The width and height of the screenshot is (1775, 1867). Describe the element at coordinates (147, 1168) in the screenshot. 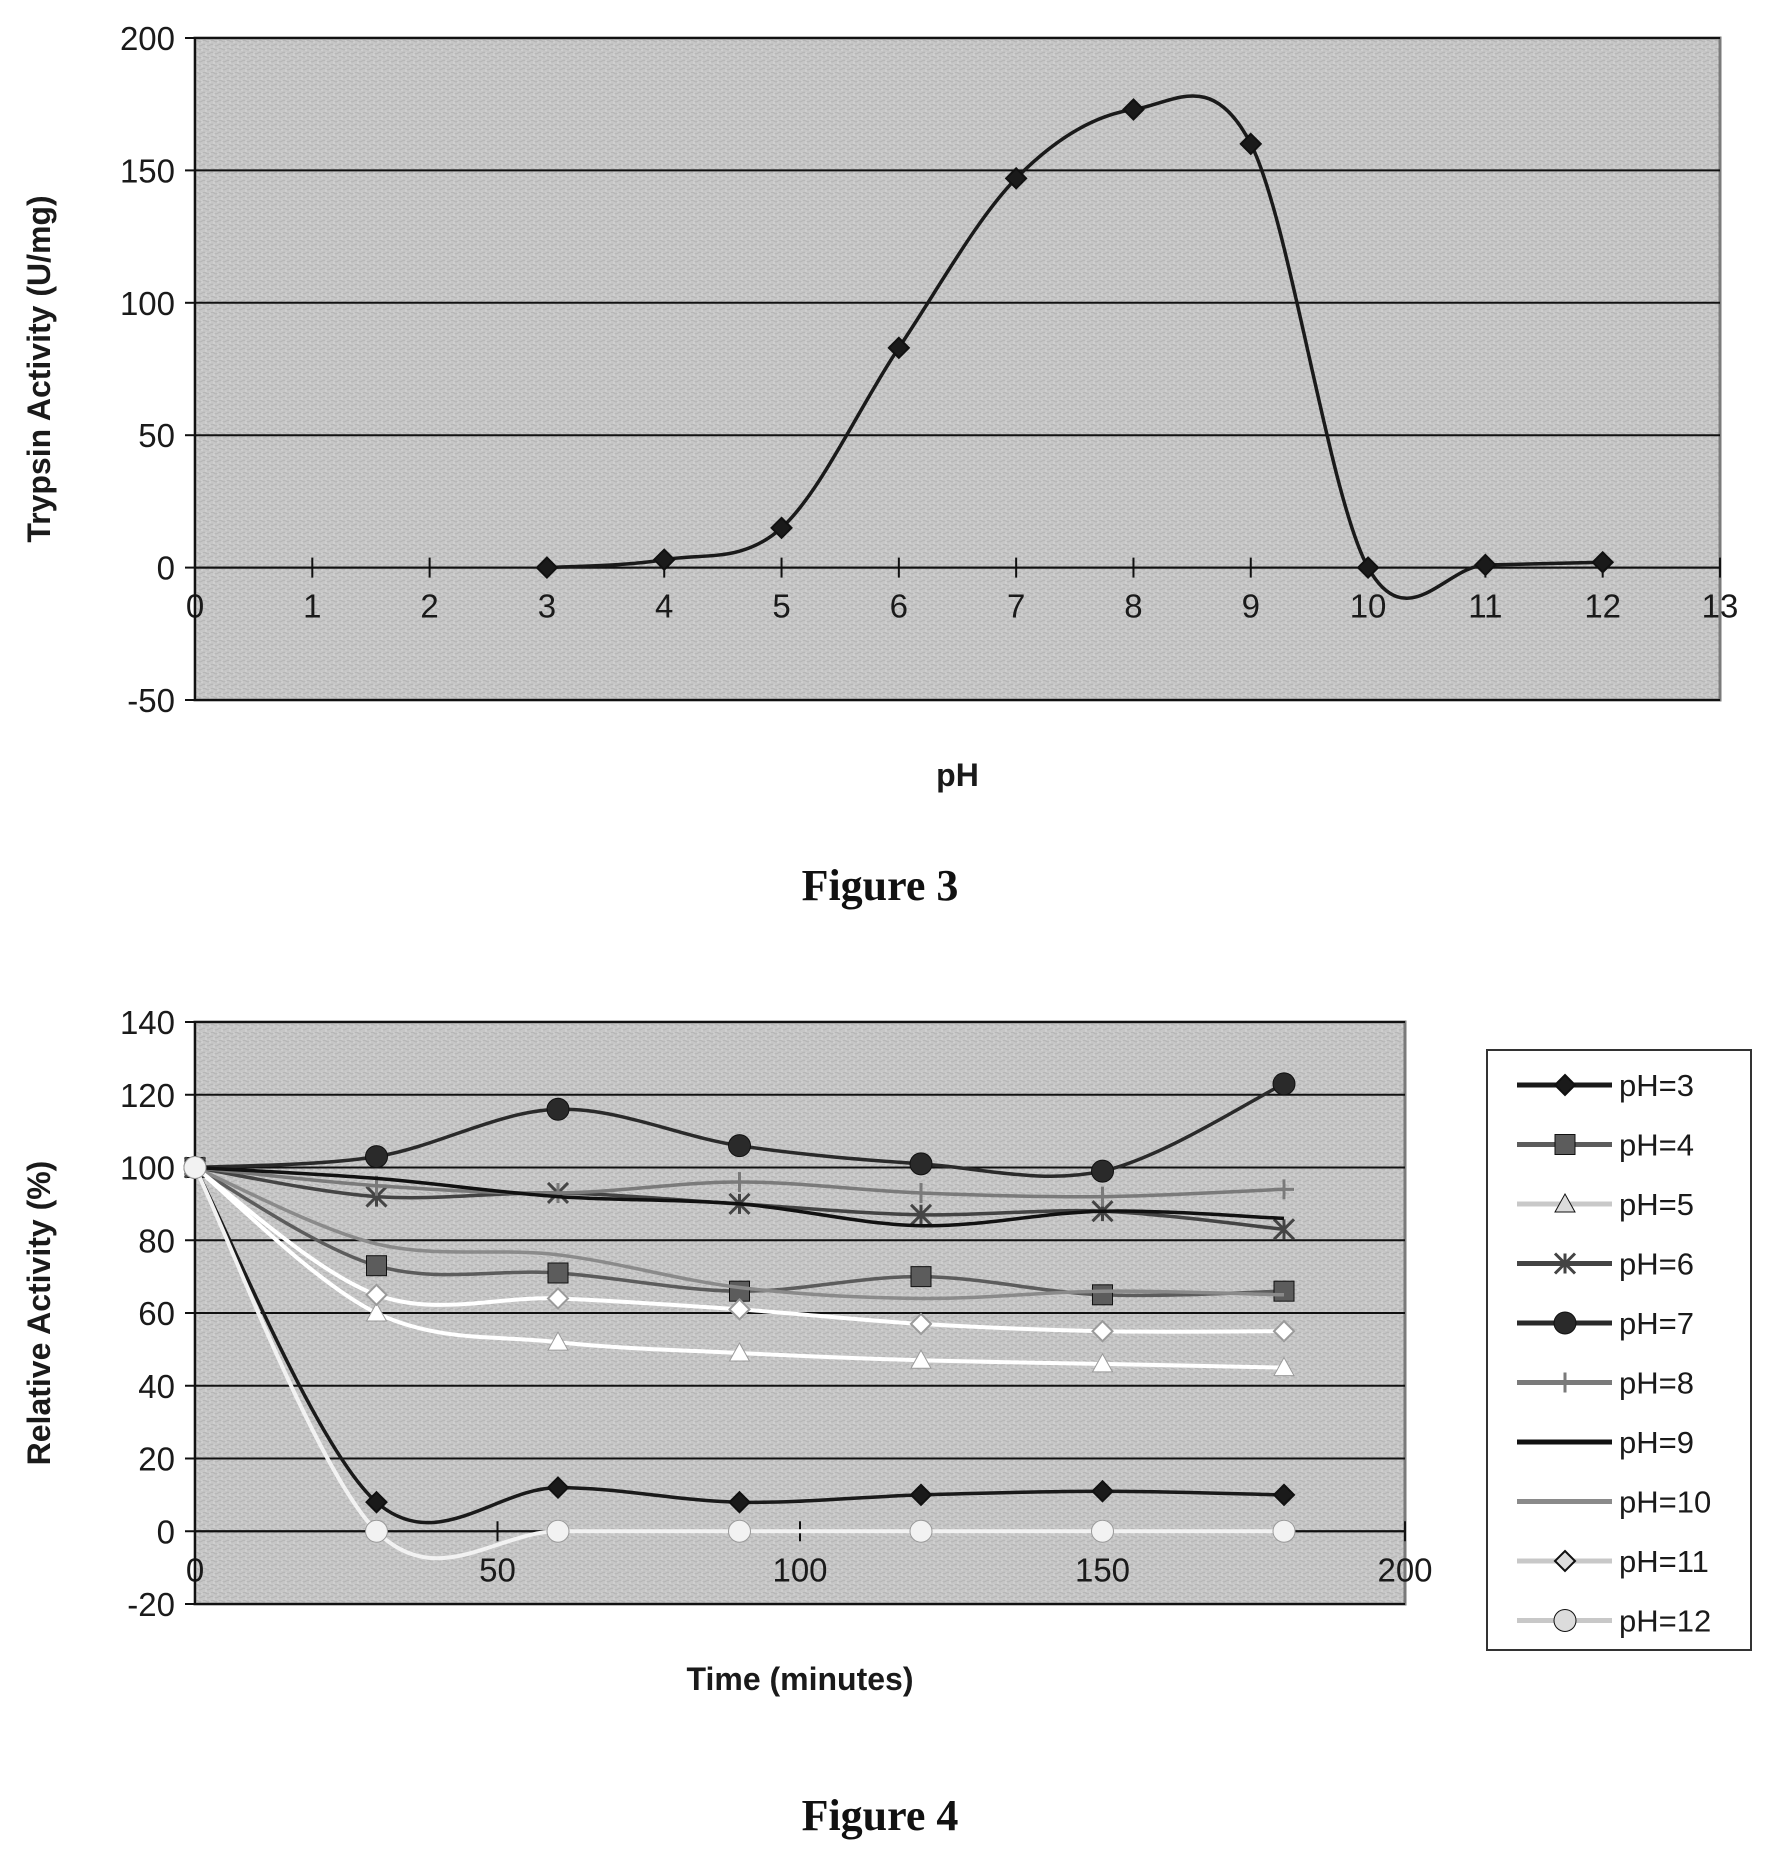

I see `fig4-y-tick-label: 100` at that location.